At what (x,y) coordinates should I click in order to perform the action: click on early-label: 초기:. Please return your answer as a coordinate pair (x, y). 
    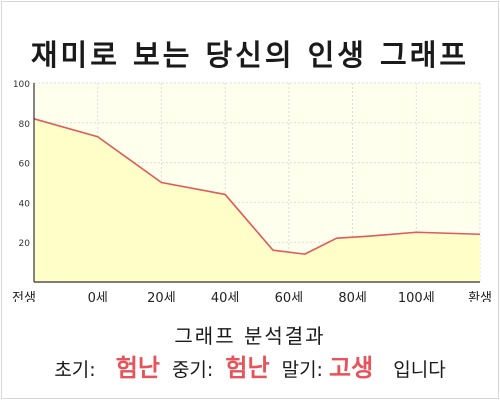
    Looking at the image, I should click on (75, 370).